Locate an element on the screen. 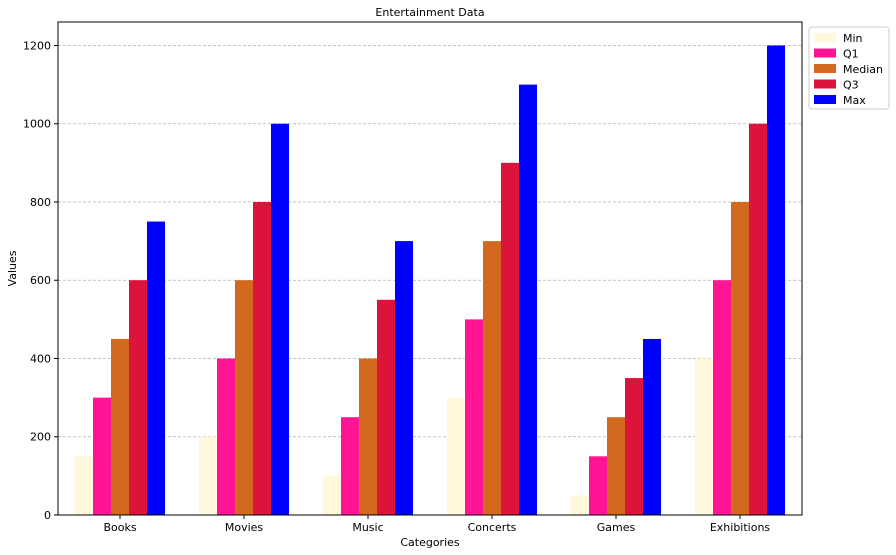  bar-min-games is located at coordinates (580, 505).